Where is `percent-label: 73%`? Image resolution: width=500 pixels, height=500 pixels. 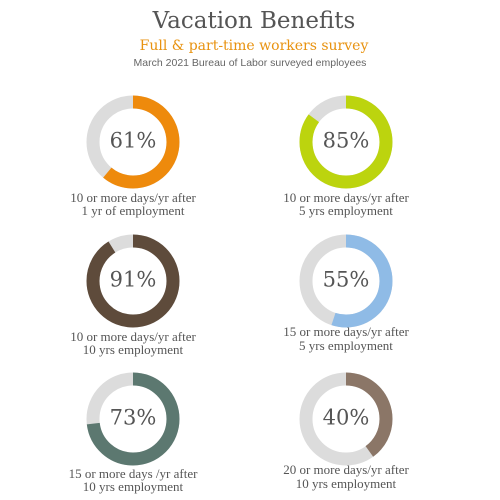
percent-label: 73% is located at coordinates (133, 418).